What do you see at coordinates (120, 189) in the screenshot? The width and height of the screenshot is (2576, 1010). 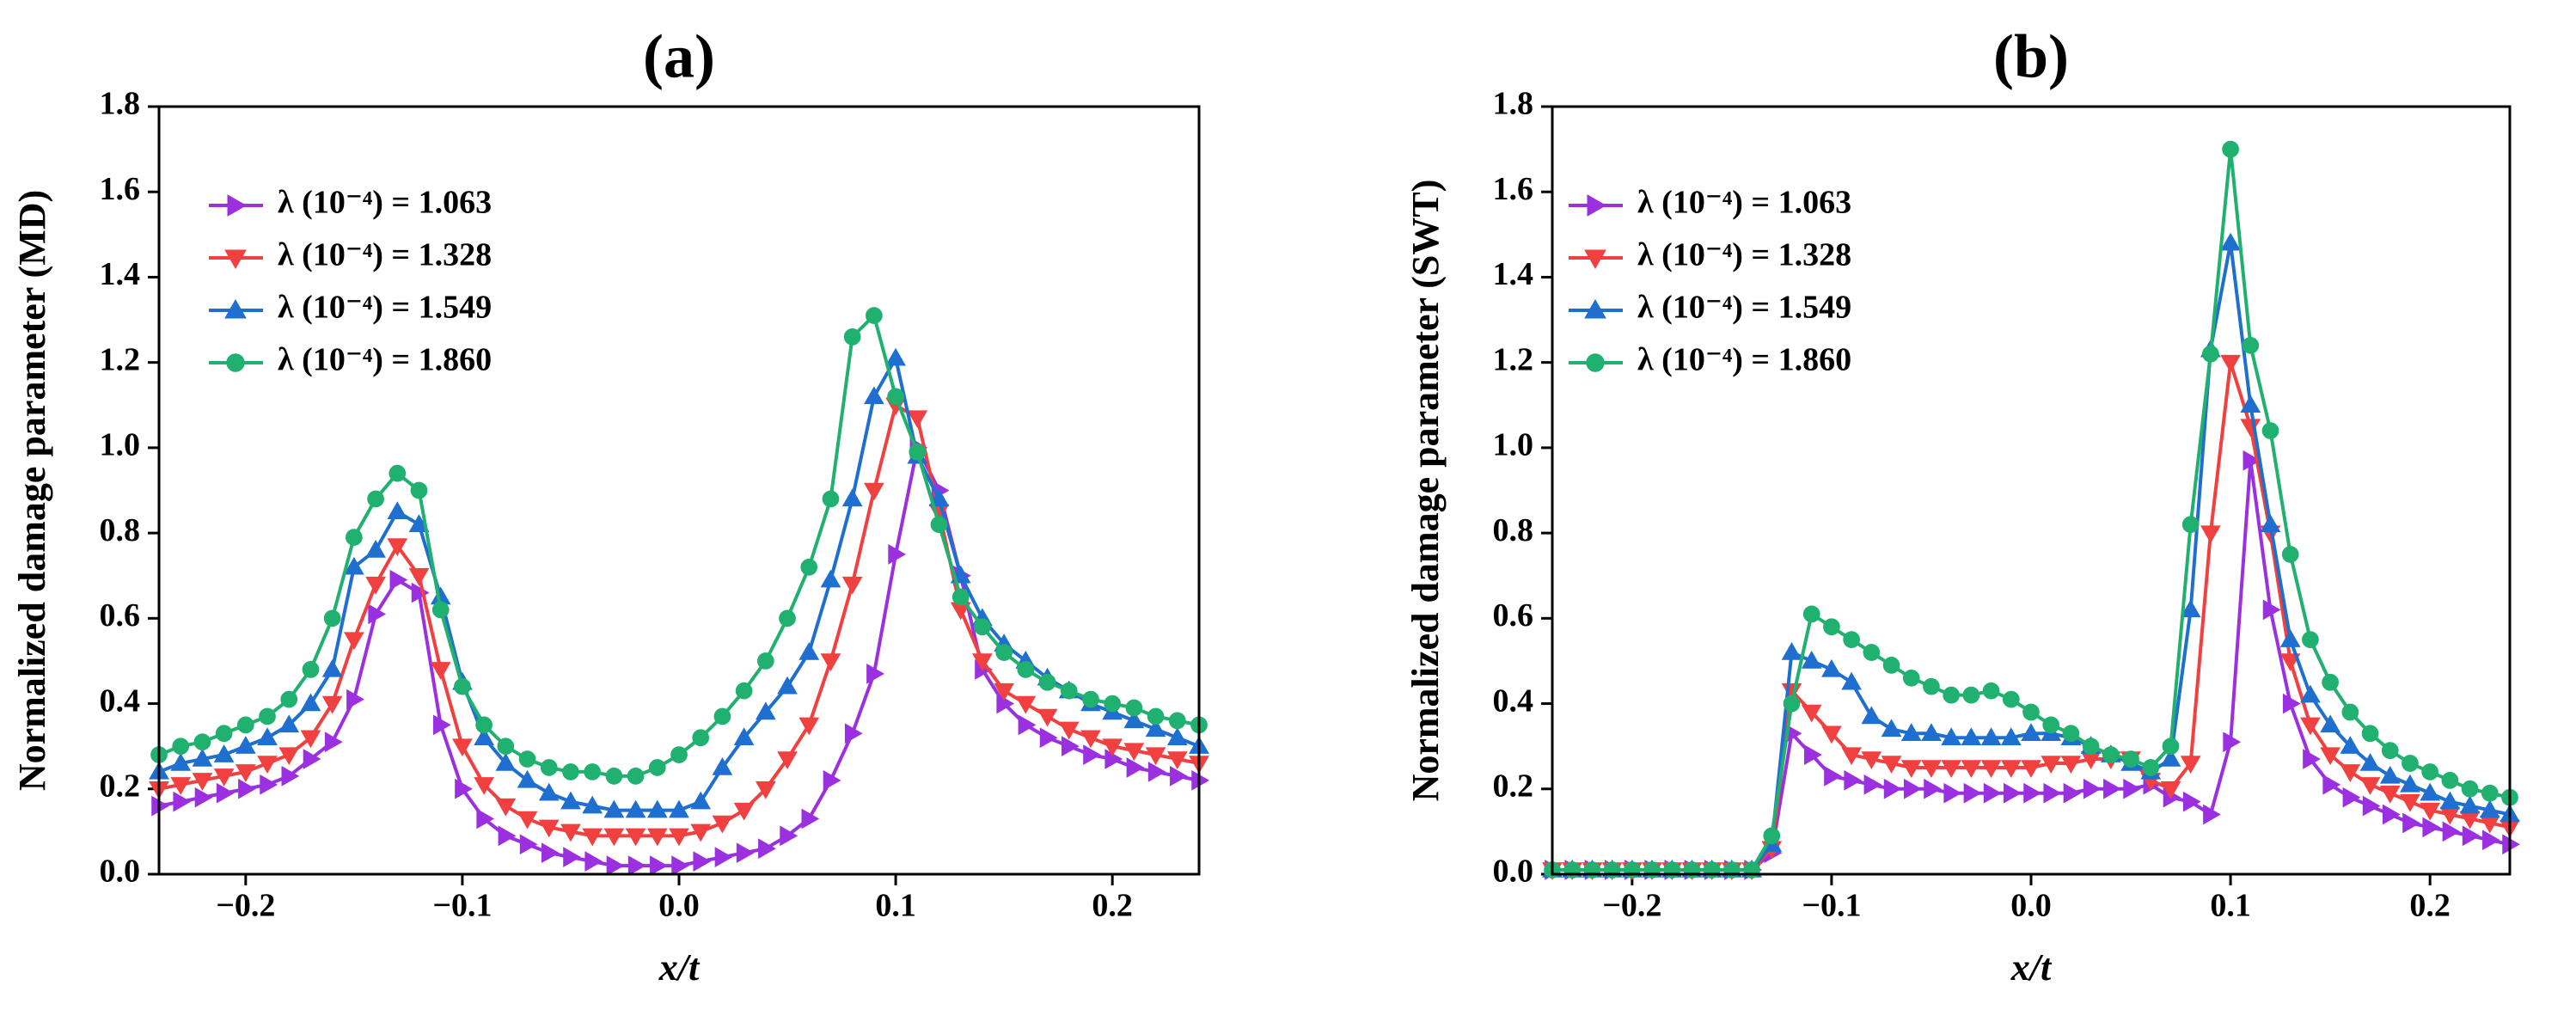 I see `y-tick-label: 1.6` at bounding box center [120, 189].